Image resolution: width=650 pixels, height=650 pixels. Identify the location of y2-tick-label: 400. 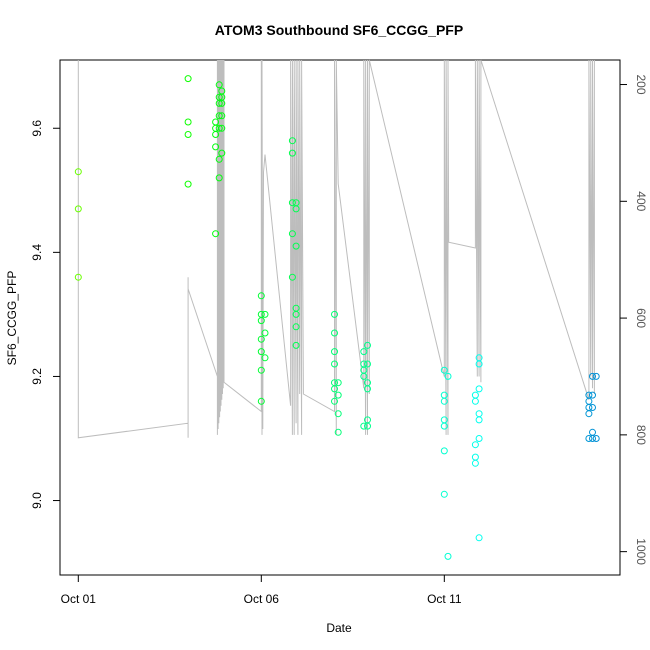
(641, 201).